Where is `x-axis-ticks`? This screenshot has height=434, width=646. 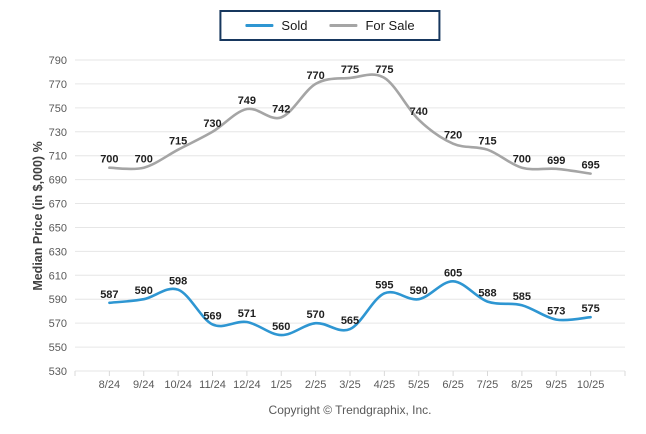 x-axis-ticks is located at coordinates (350, 373).